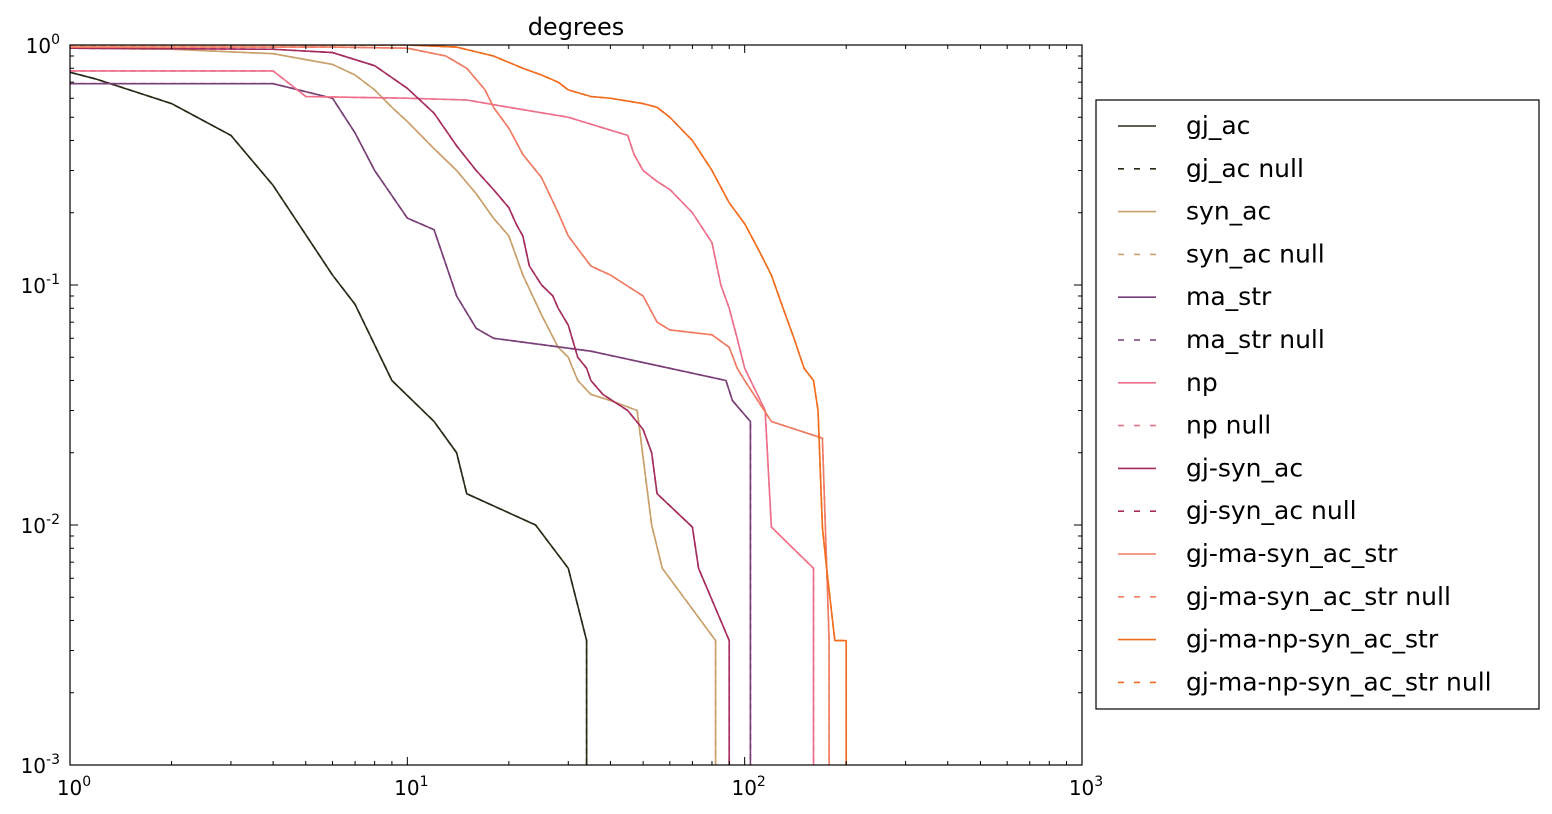 The width and height of the screenshot is (1552, 814). I want to click on legend-label-10: gj-ma-syn_ac_str, so click(1292, 553).